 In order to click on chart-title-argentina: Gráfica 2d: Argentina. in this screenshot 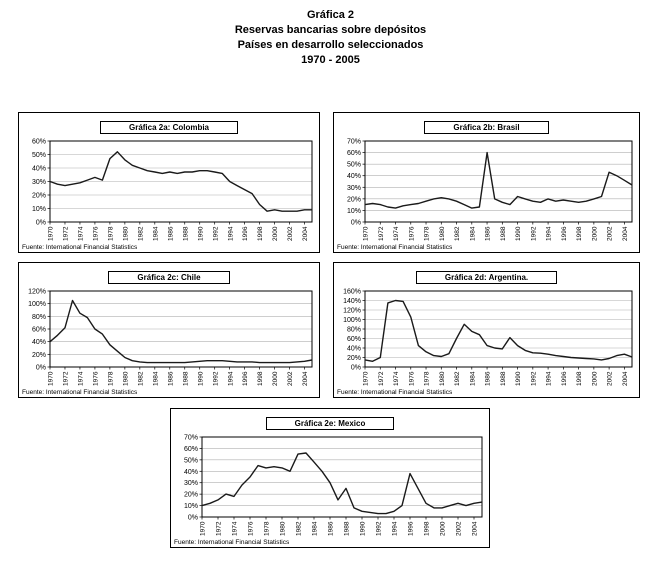, I will do `click(486, 277)`.